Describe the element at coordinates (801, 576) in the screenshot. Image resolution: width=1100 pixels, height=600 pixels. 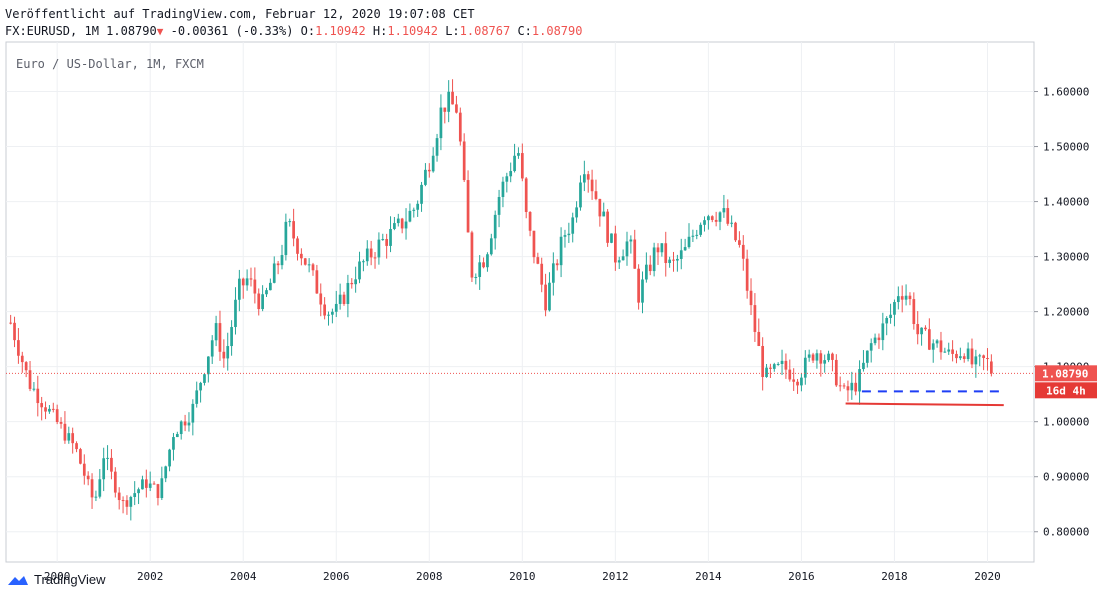
I see `x-tick-label: 2016` at that location.